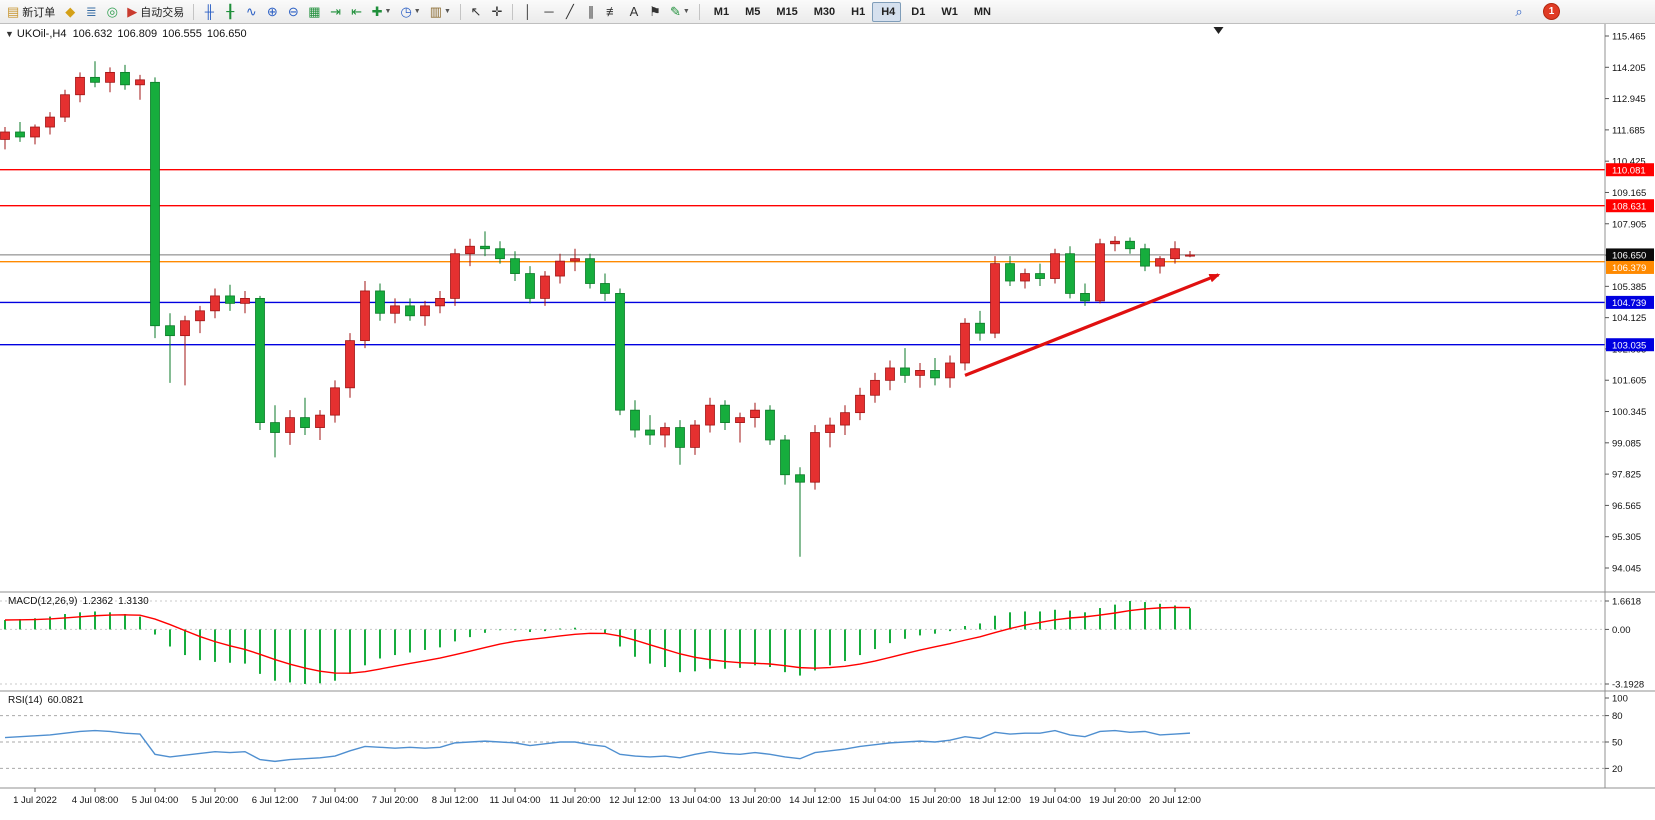 Image resolution: width=1655 pixels, height=820 pixels. I want to click on macd-signal-line, so click(597, 640).